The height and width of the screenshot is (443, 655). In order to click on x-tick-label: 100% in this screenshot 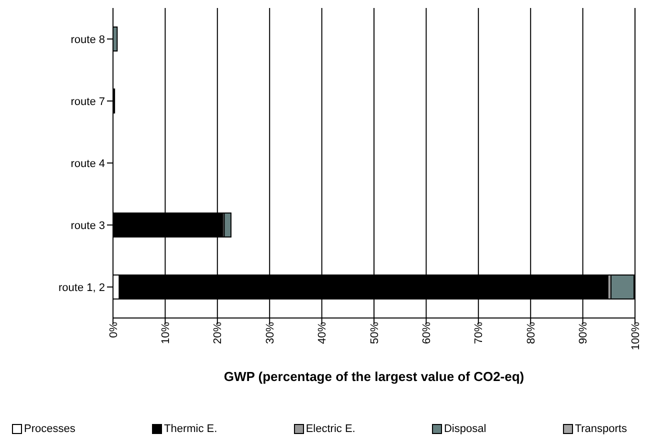, I will do `click(636, 336)`.